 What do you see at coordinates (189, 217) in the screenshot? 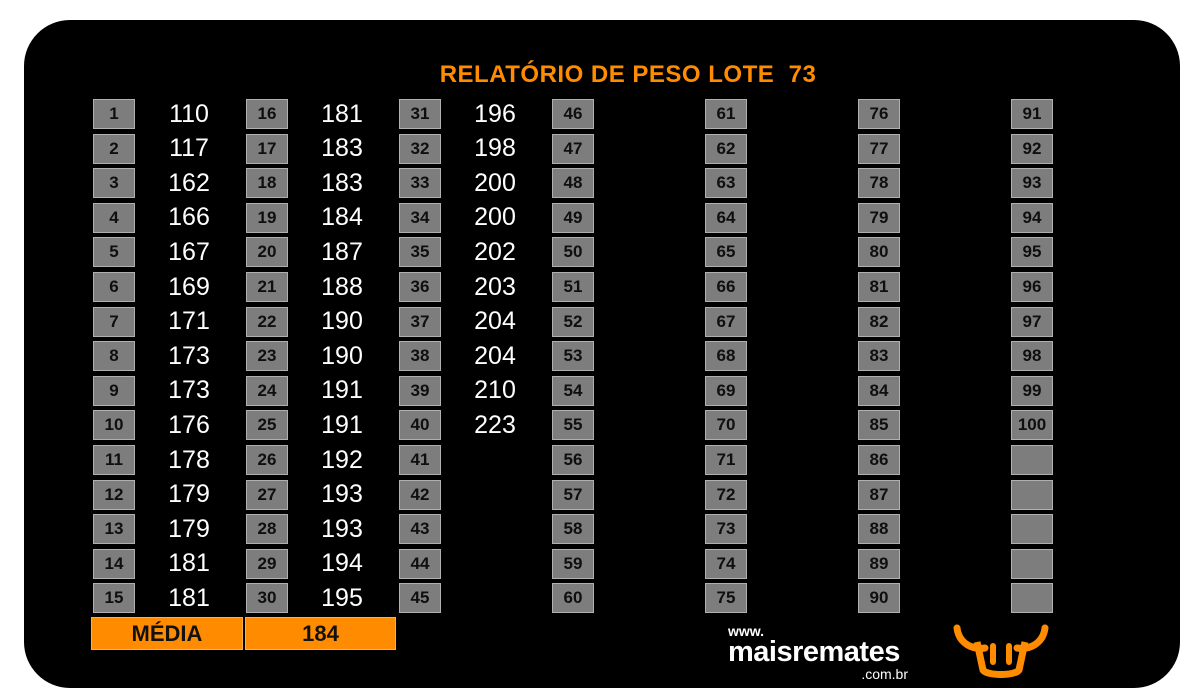
I see `weight-value: 166` at bounding box center [189, 217].